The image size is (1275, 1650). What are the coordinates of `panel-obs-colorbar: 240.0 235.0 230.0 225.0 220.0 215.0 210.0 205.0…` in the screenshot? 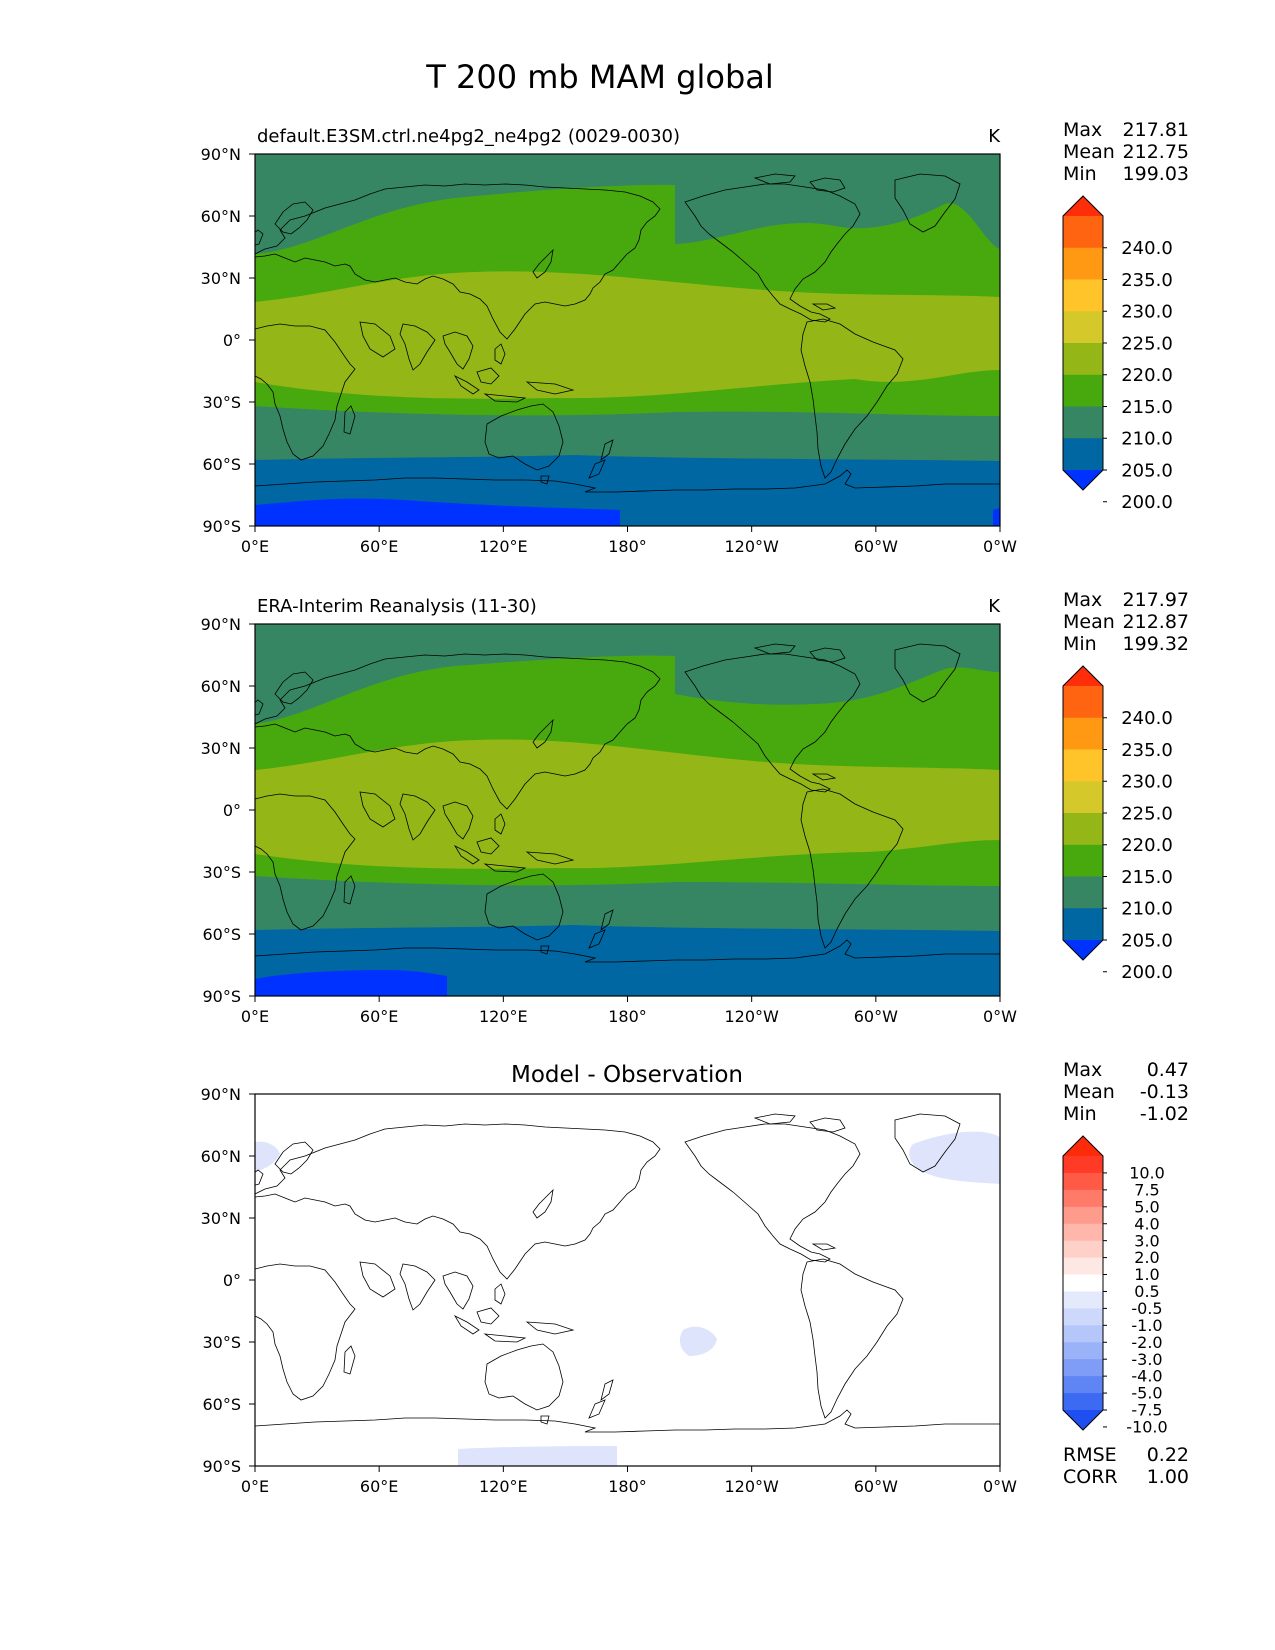 It's located at (1117, 824).